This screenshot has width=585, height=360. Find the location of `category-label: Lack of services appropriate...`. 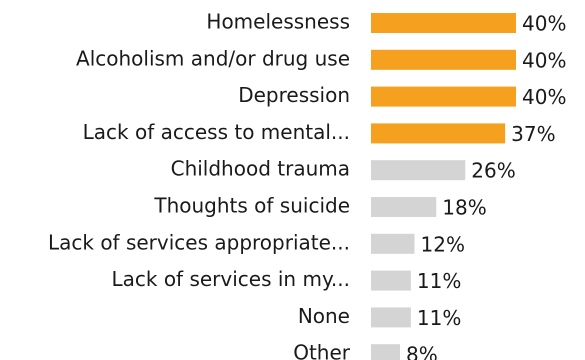

category-label: Lack of services appropriate... is located at coordinates (199, 242).